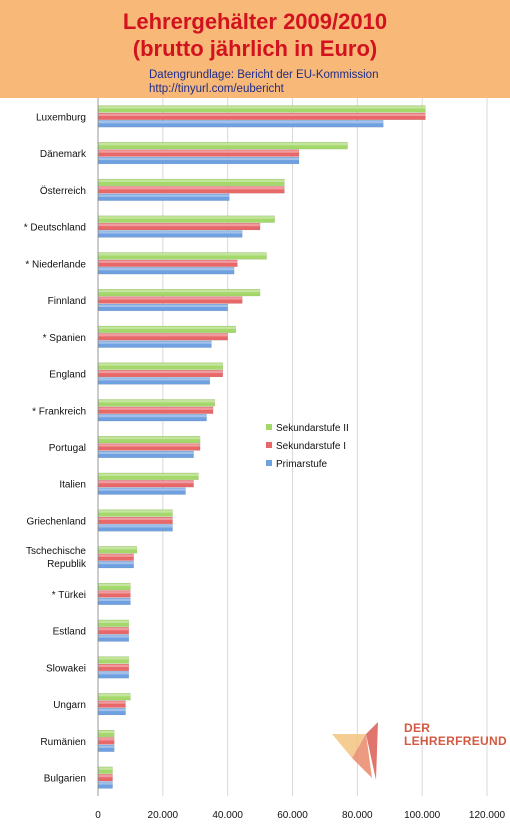 Image resolution: width=510 pixels, height=827 pixels. What do you see at coordinates (69, 705) in the screenshot?
I see `category-label: Ungarn` at bounding box center [69, 705].